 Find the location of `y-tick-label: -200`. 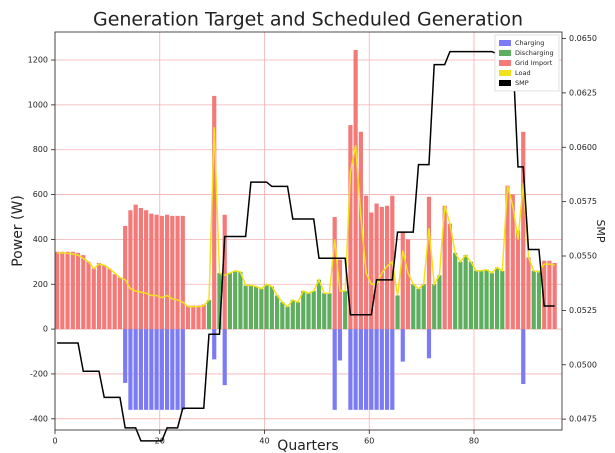

y-tick-label: -200 is located at coordinates (39, 373).